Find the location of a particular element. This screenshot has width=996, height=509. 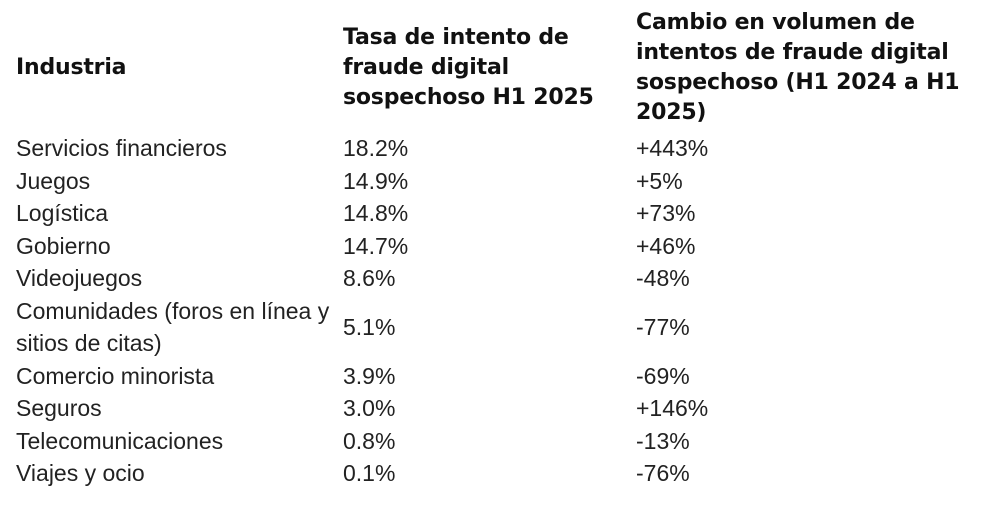

table-row: Seguros 3.0% +146% is located at coordinates (500, 408).